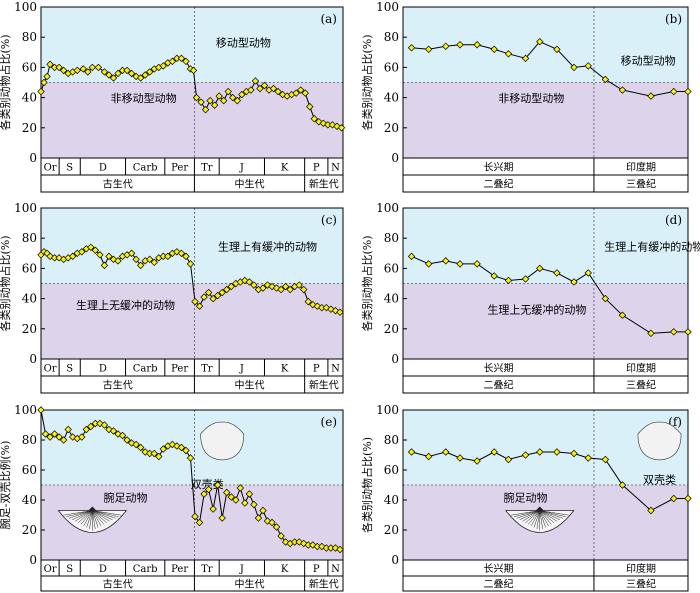  I want to click on upper-region-label: 移动型动物, so click(648, 60).